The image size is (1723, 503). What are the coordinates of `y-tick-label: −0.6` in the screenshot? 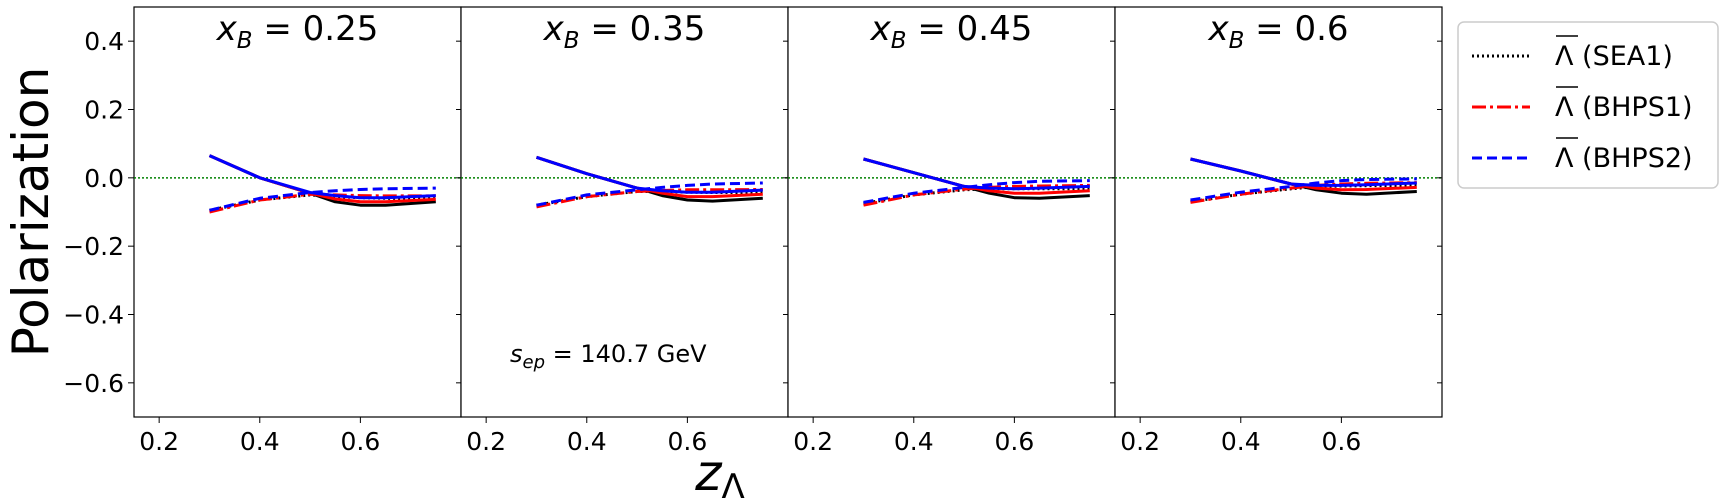 It's located at (93, 383).